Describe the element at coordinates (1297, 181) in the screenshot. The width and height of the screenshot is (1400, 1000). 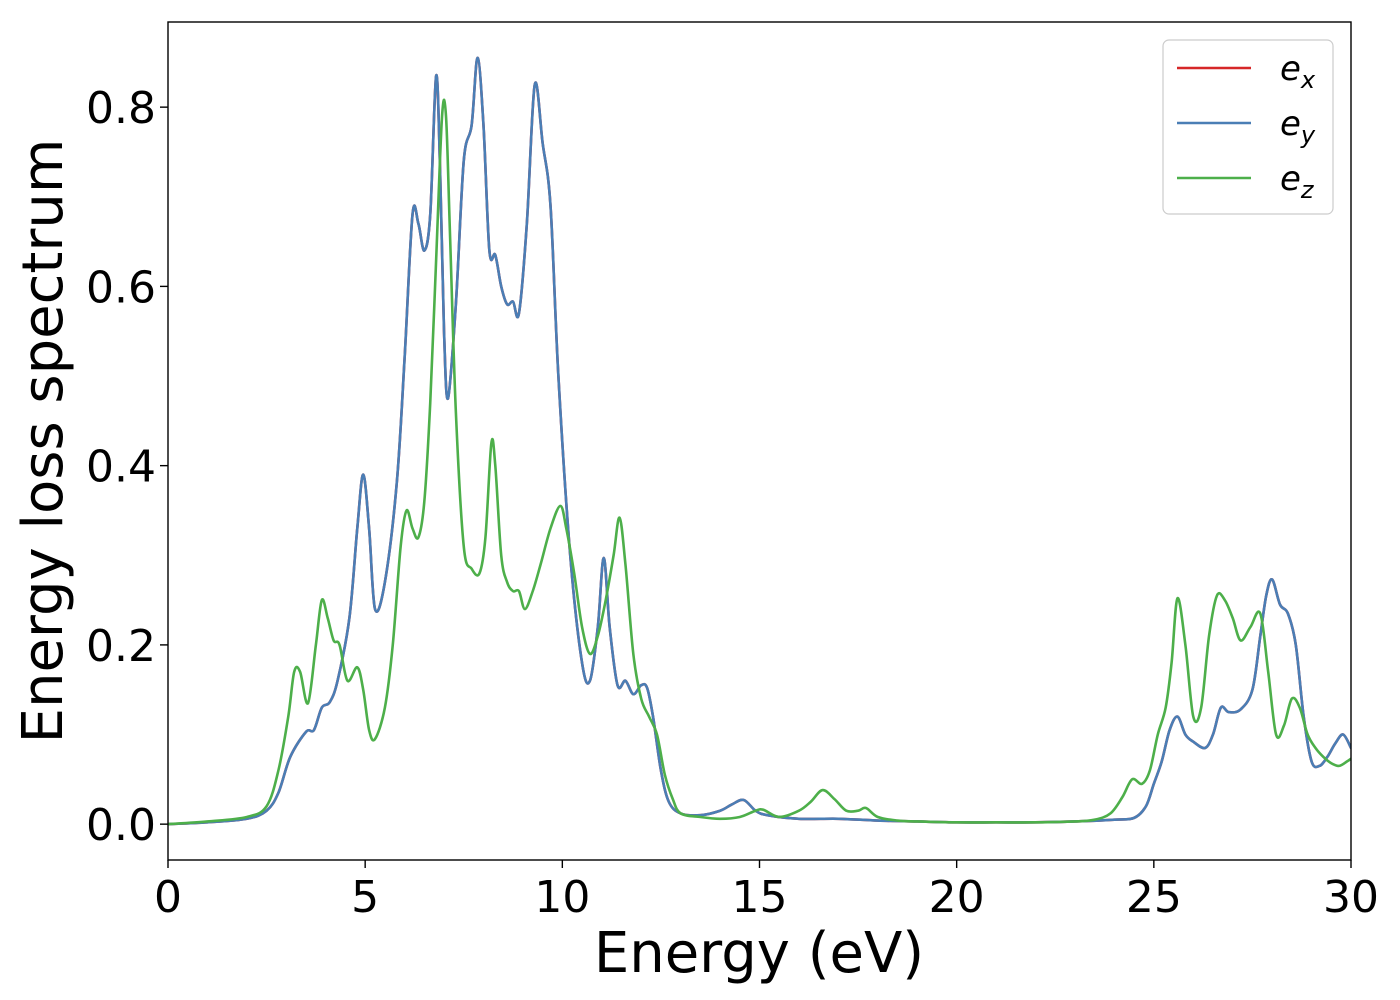
I see `legend-label-z: ez` at that location.